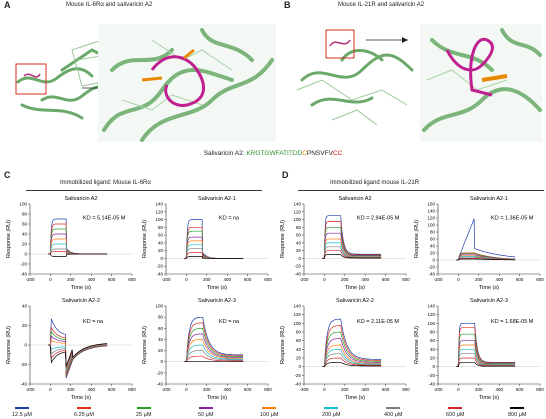  What do you see at coordinates (431, 225) in the screenshot?
I see `y-tick-label: 100` at bounding box center [431, 225].